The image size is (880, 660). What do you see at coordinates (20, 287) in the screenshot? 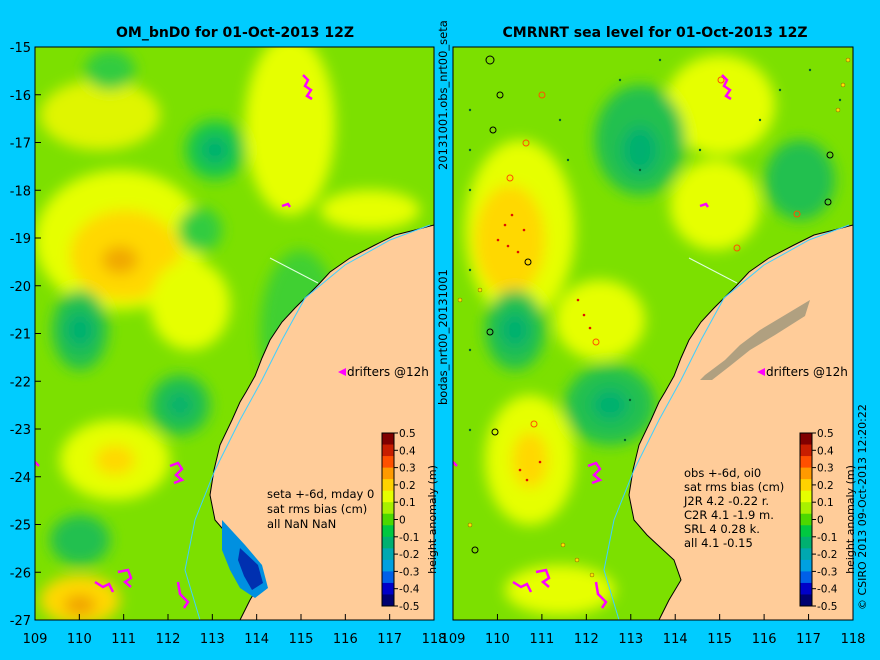
I see `y-tick-label: -20` at bounding box center [20, 287].